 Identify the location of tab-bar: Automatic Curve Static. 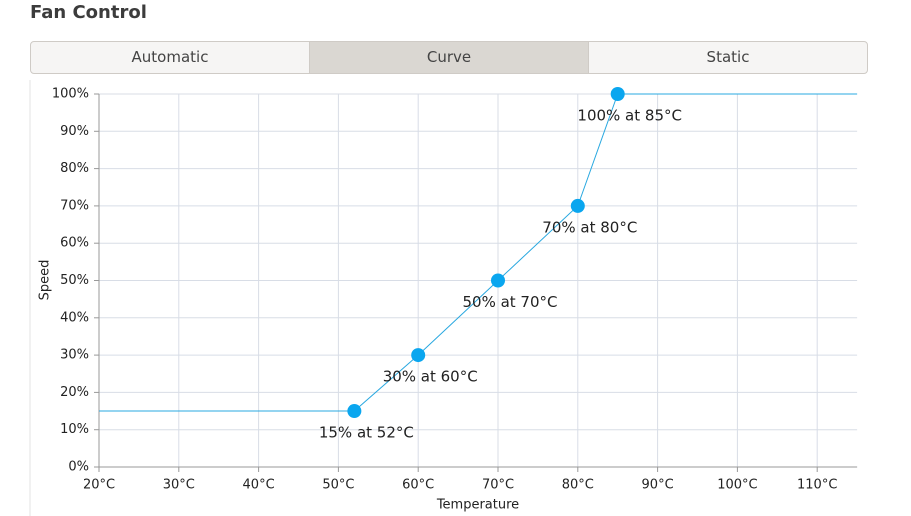
(449, 57).